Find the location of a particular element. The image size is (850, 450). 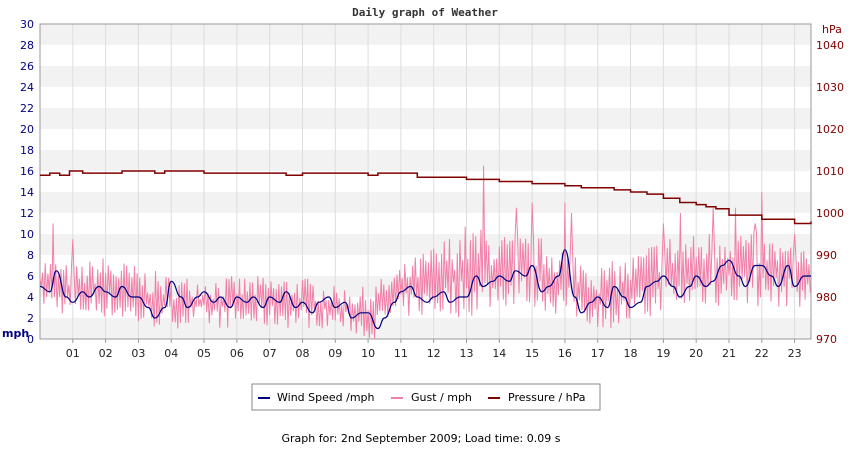

x-tick-label: 23 is located at coordinates (795, 353).